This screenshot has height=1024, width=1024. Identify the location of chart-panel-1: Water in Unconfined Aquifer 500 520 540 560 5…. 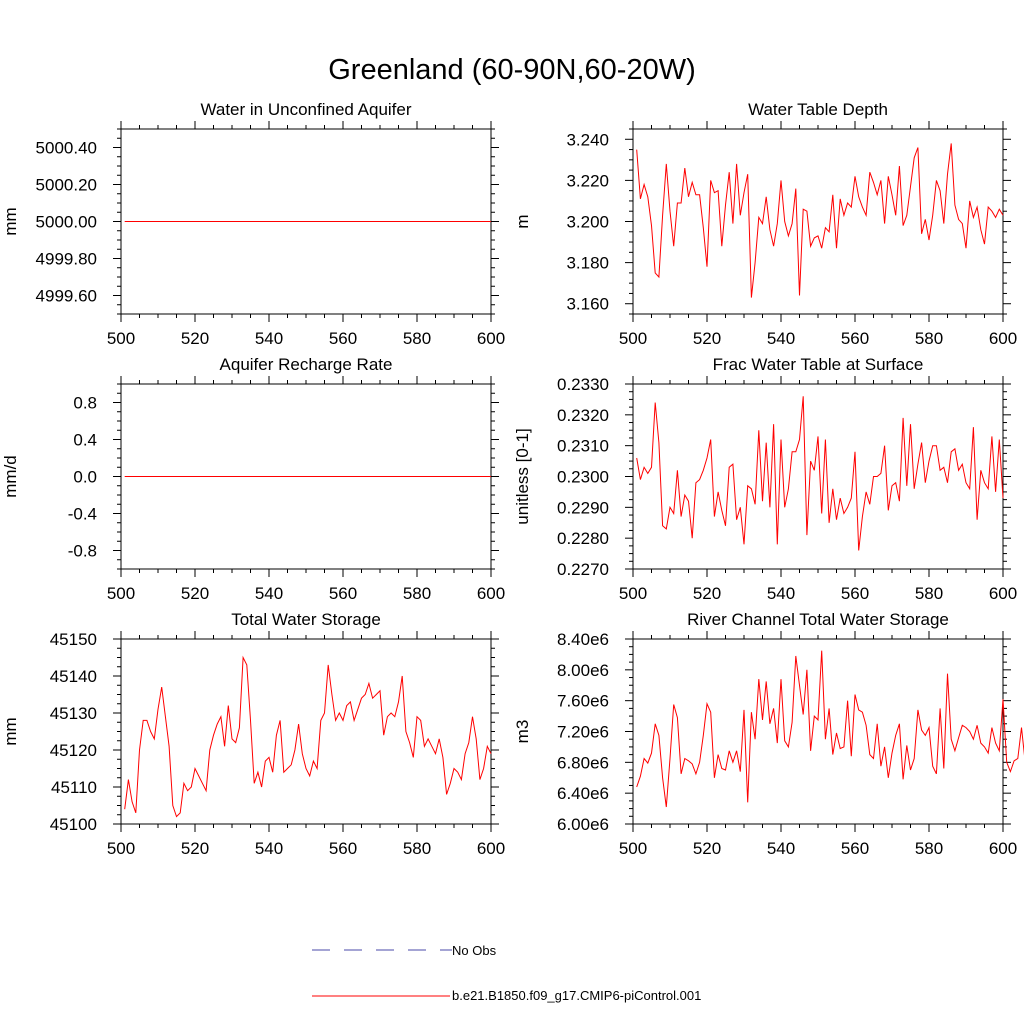
(253, 224).